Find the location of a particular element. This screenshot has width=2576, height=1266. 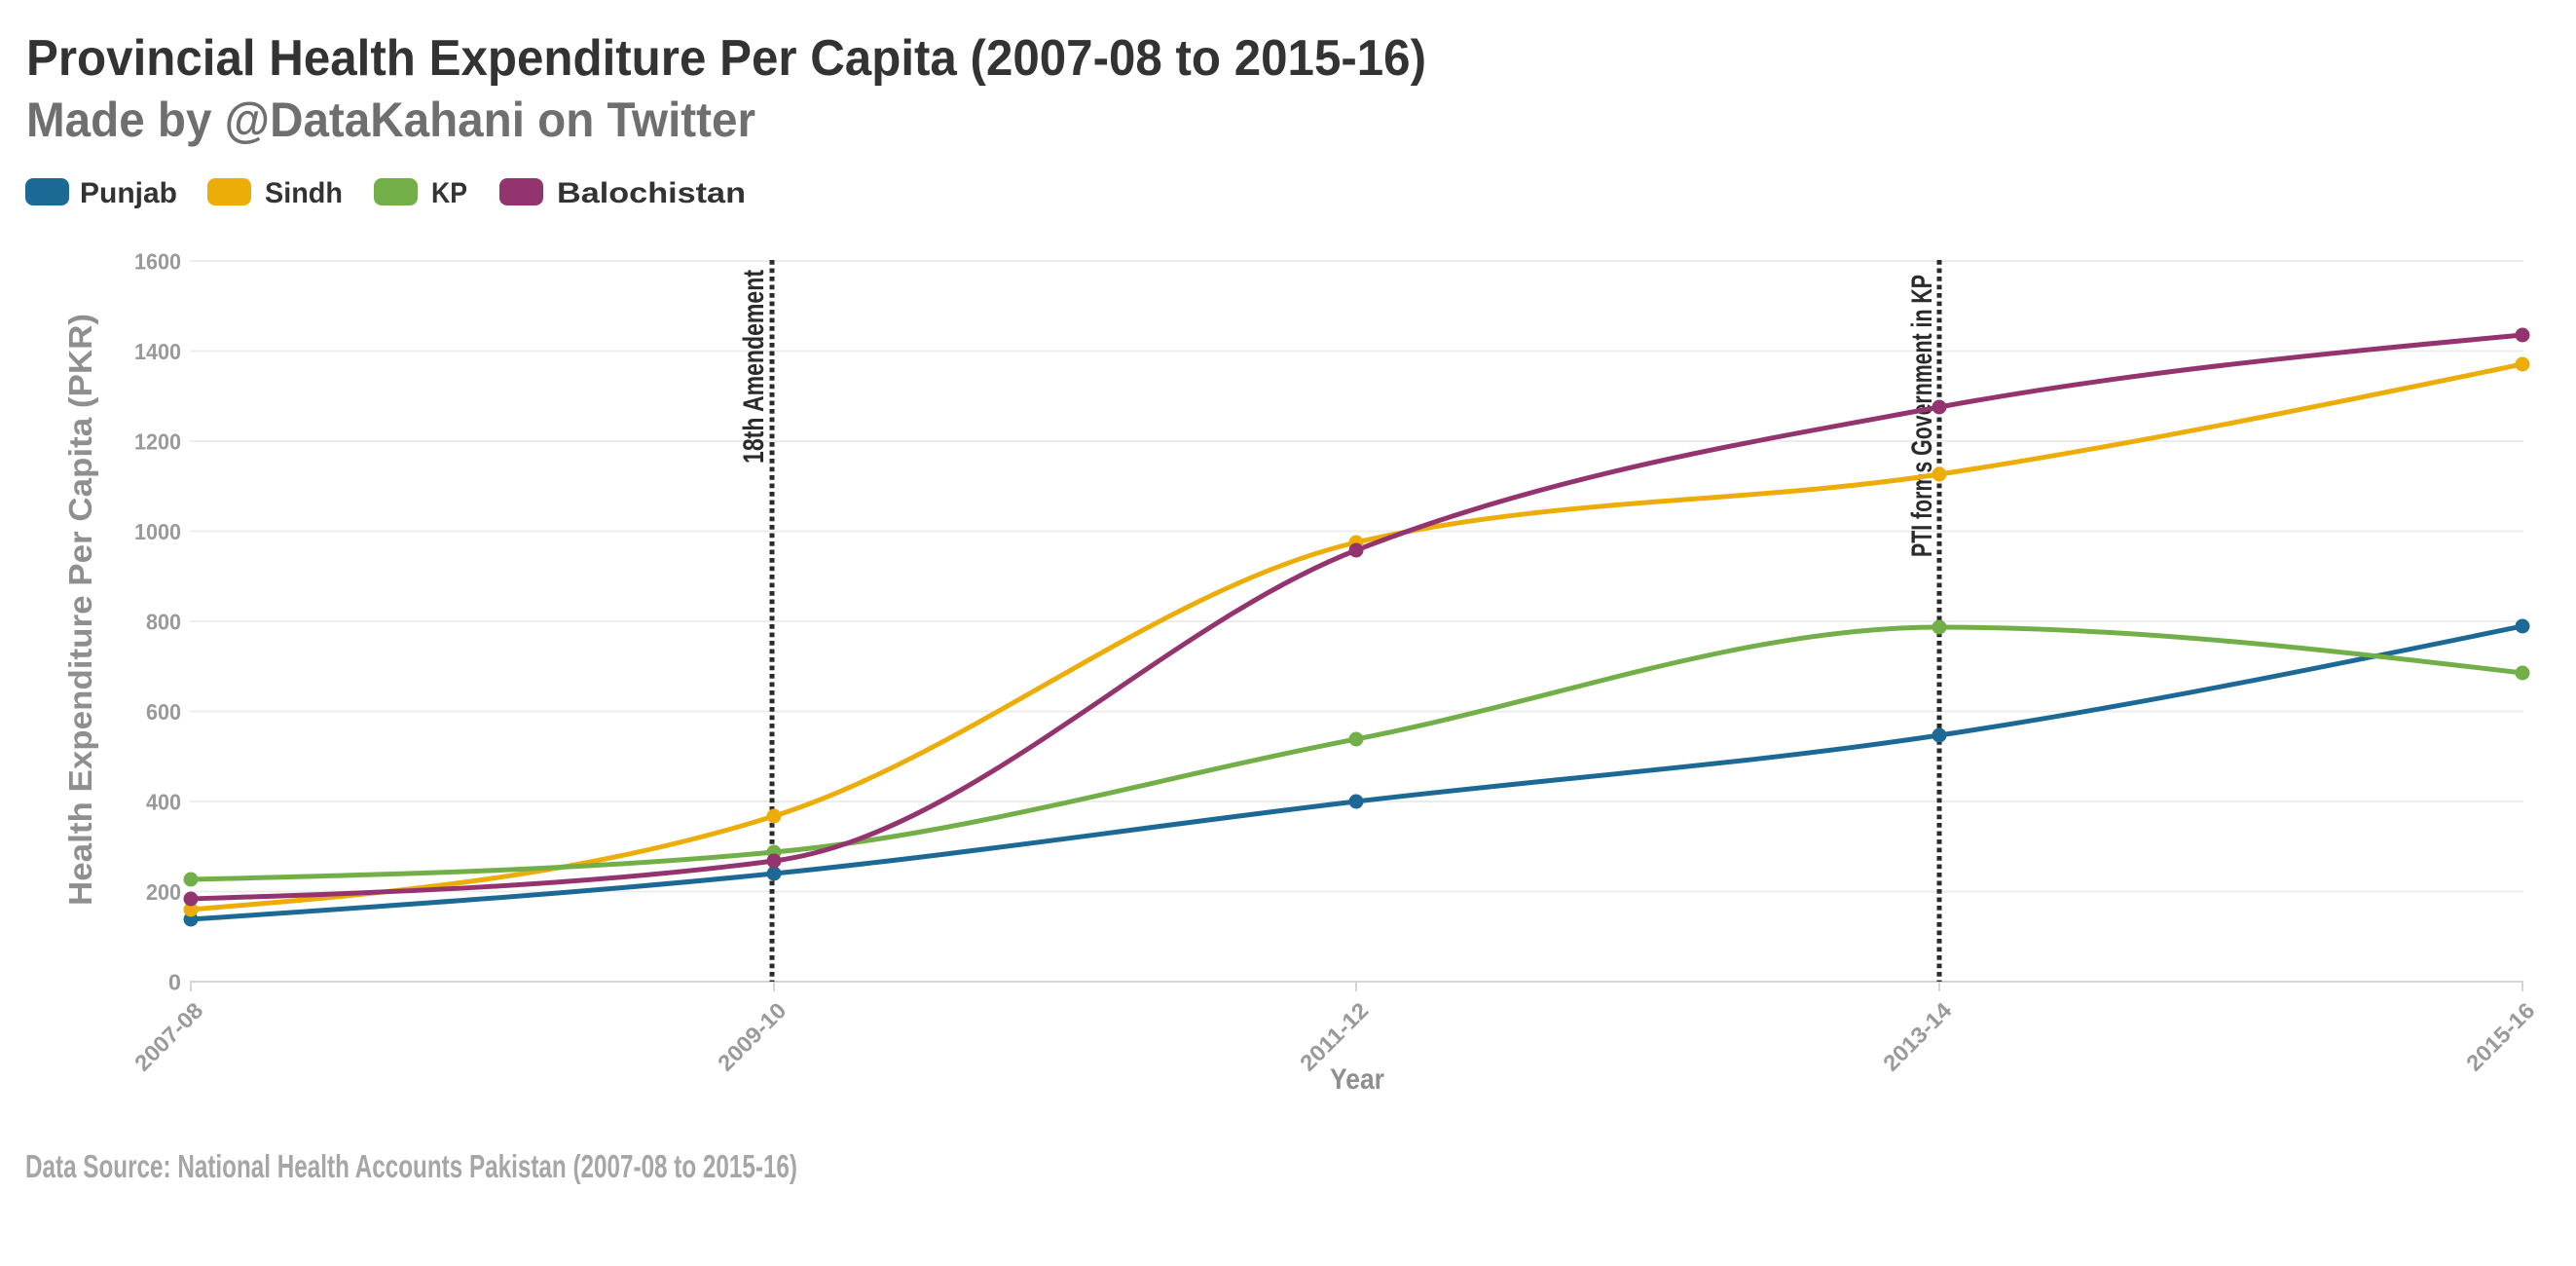

svg-text: Made by @DataKahani on Twitter is located at coordinates (390, 120).